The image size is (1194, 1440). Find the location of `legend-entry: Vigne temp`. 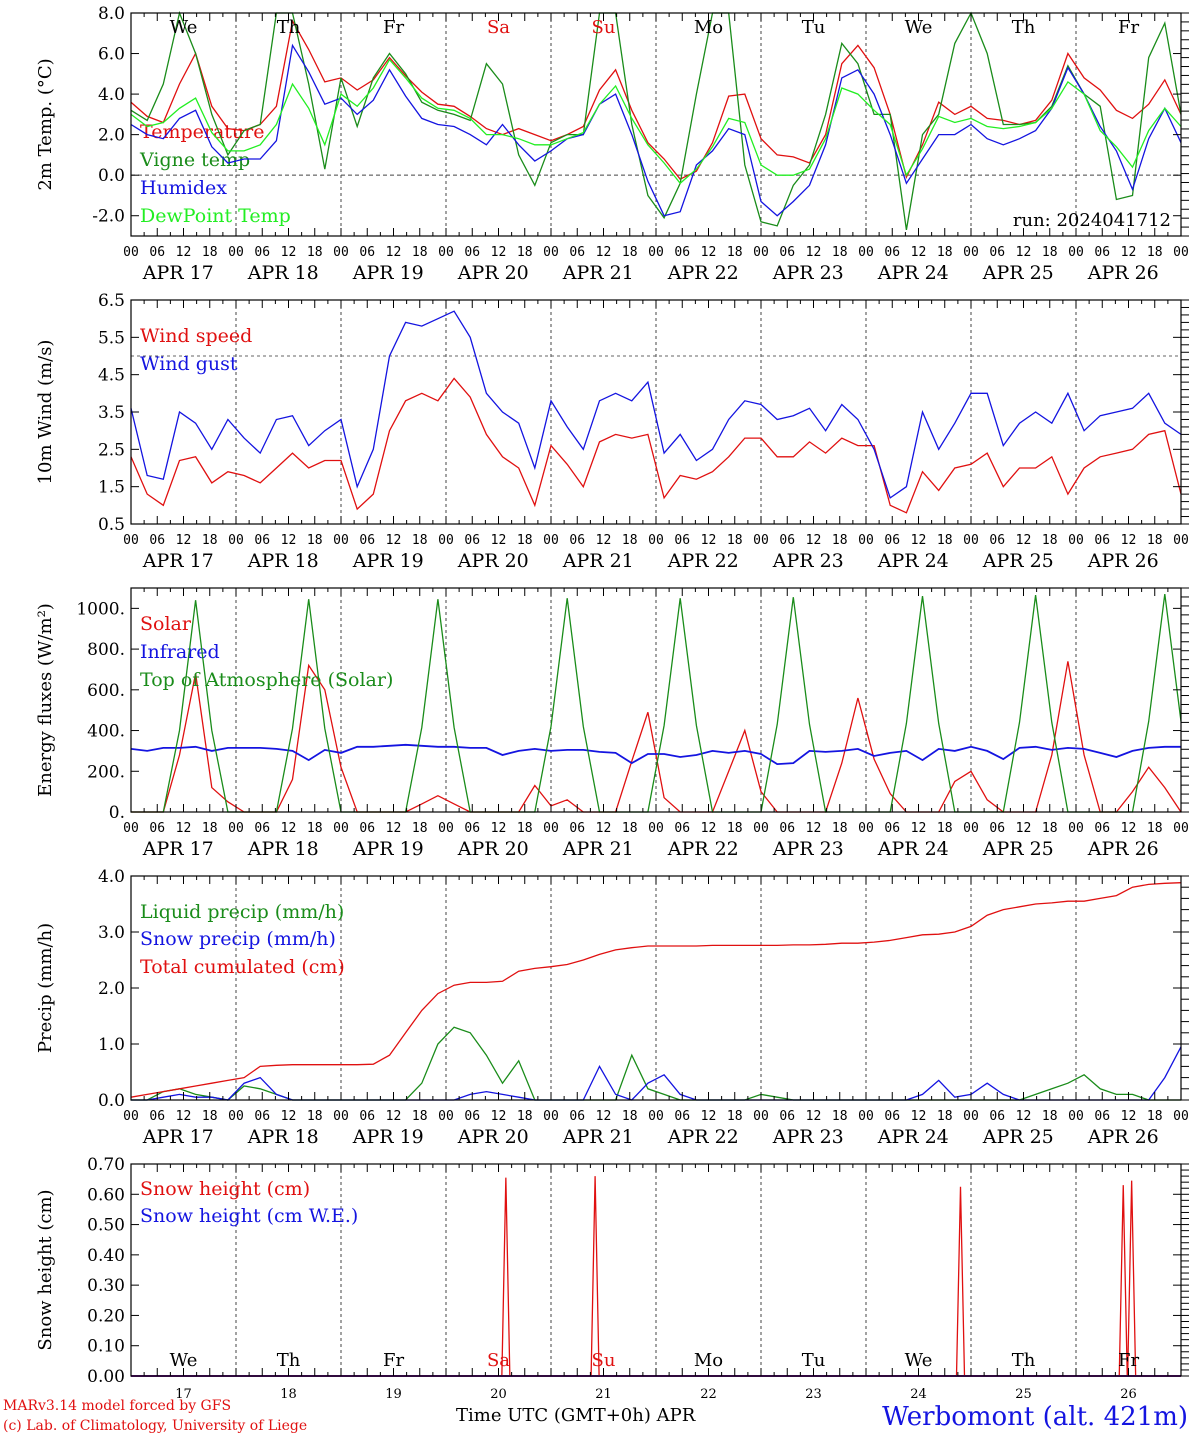

legend-entry: Vigne temp is located at coordinates (194, 160).